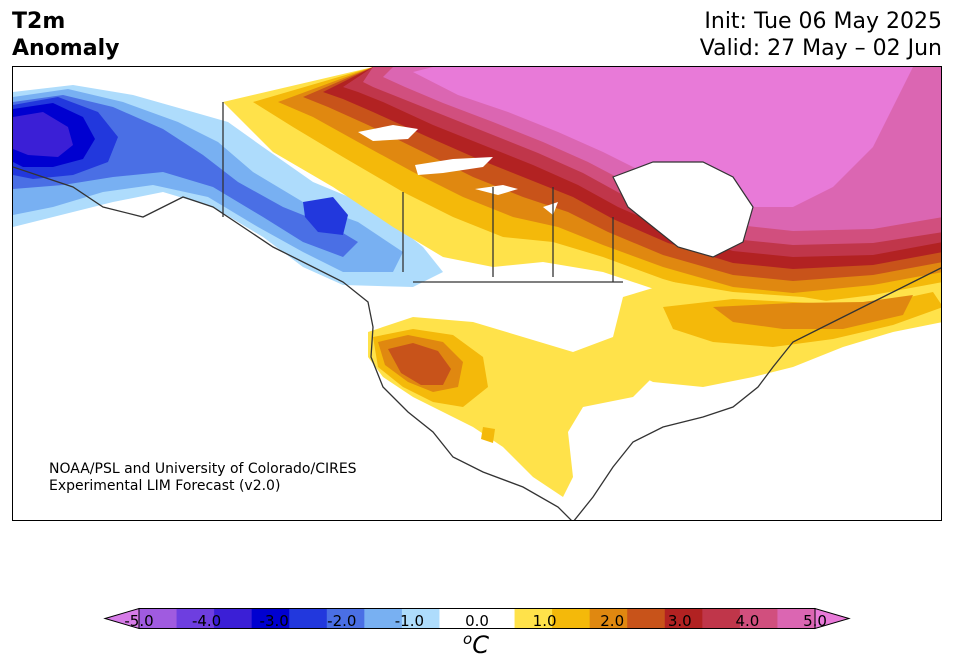 Image resolution: width=954 pixels, height=671 pixels. I want to click on colorbar-unit: oC, so click(476, 644).